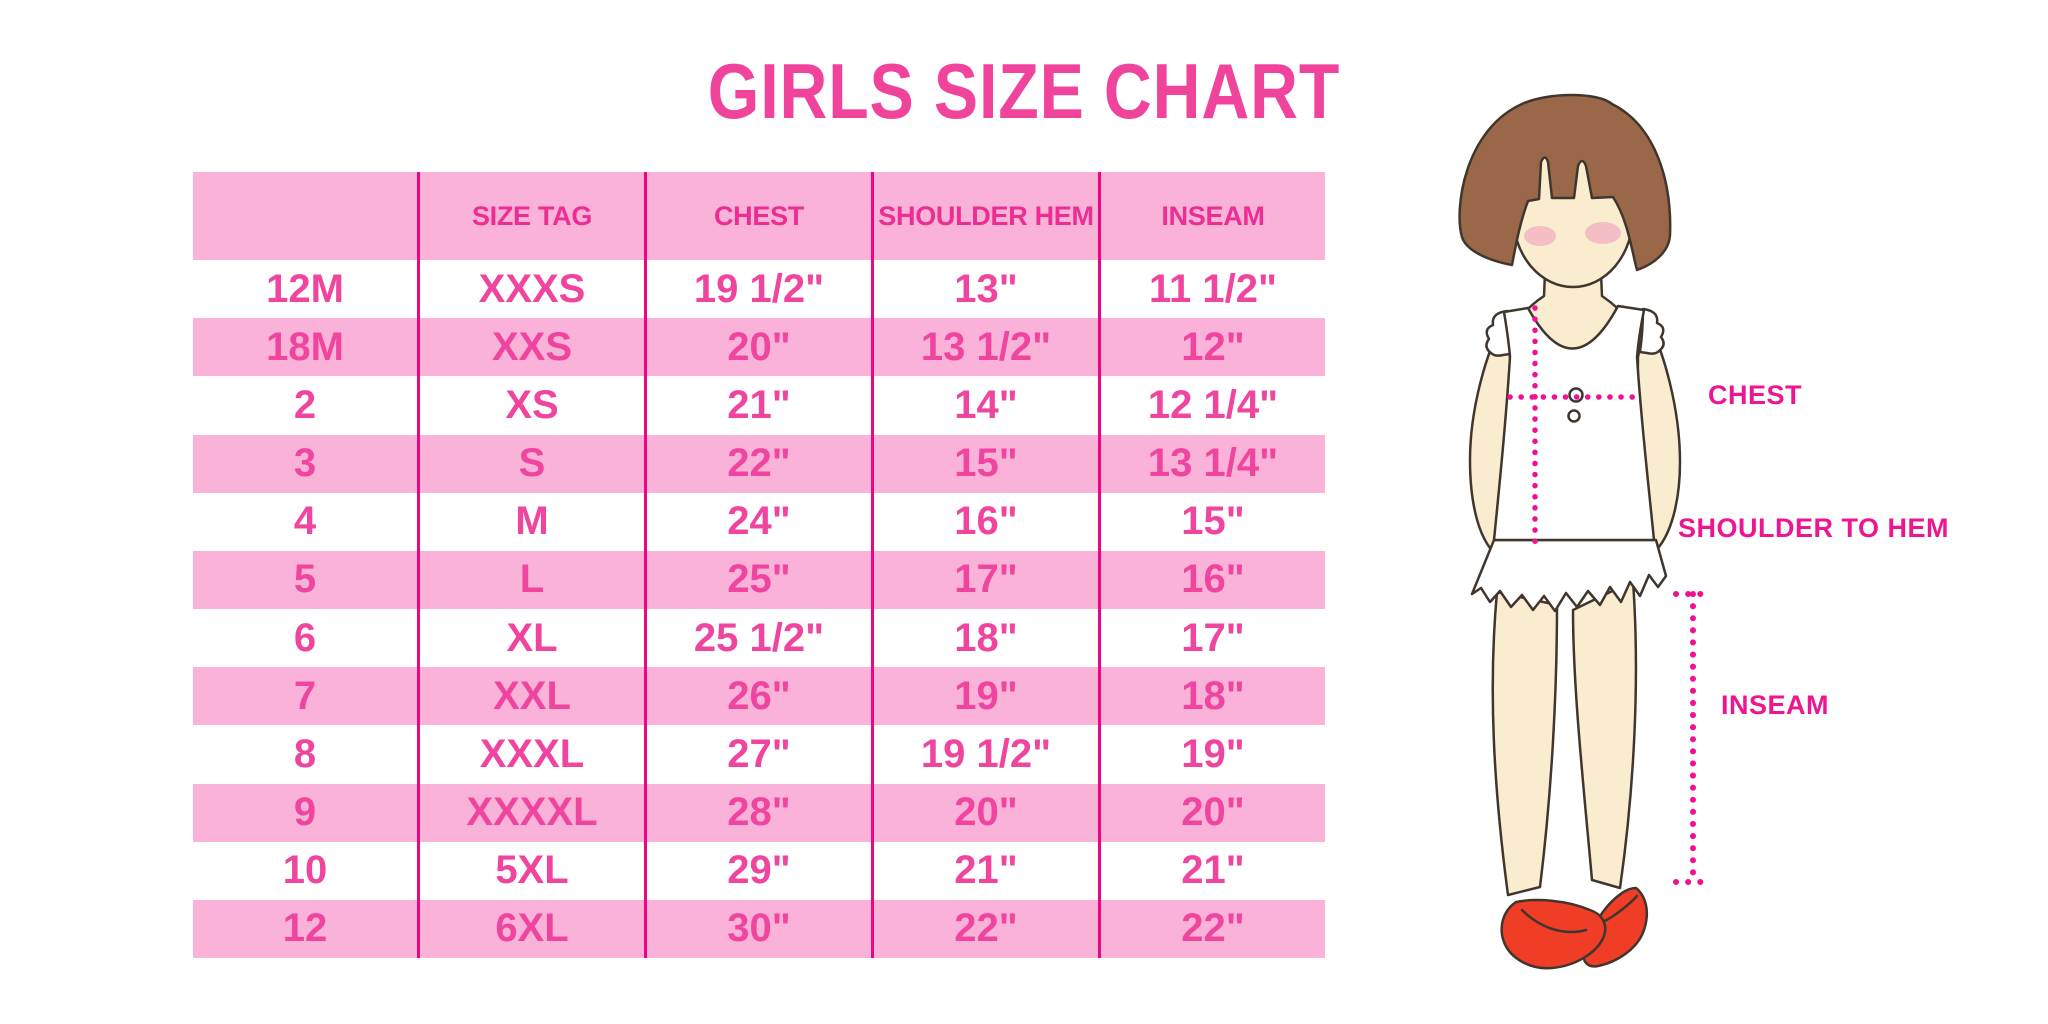 This screenshot has height=1024, width=2048. I want to click on table-row: 6 XL 25 1/2" 18" 17", so click(759, 638).